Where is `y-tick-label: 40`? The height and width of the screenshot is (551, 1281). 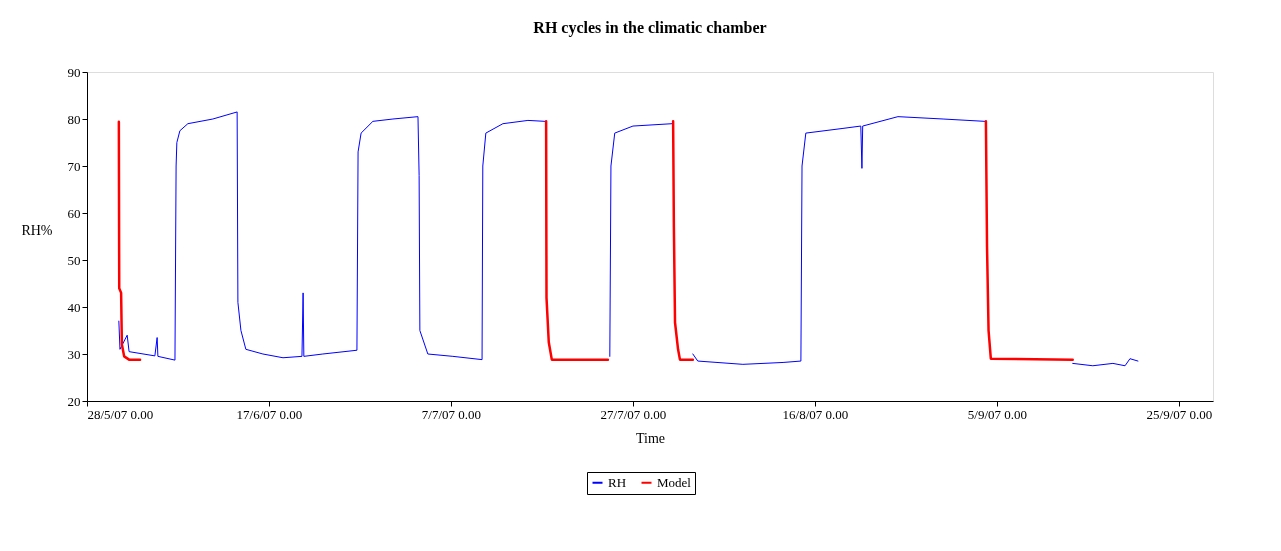
y-tick-label: 40 is located at coordinates (74, 307).